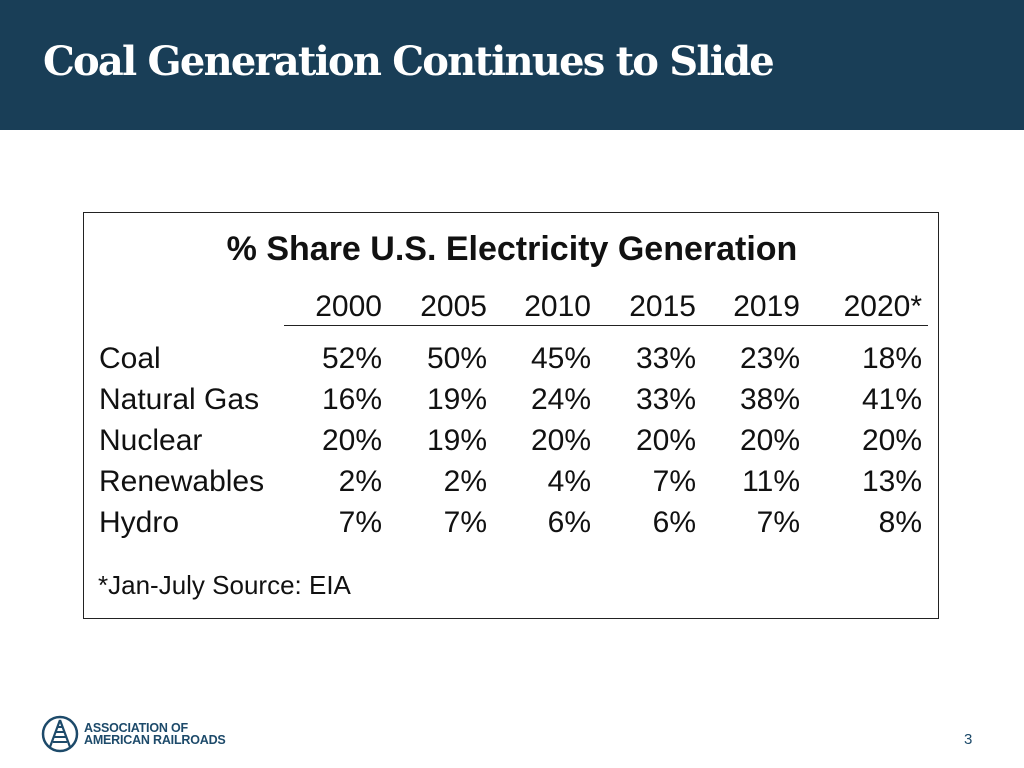 The height and width of the screenshot is (768, 1024). Describe the element at coordinates (456, 358) in the screenshot. I see `table-cell: 50%` at that location.